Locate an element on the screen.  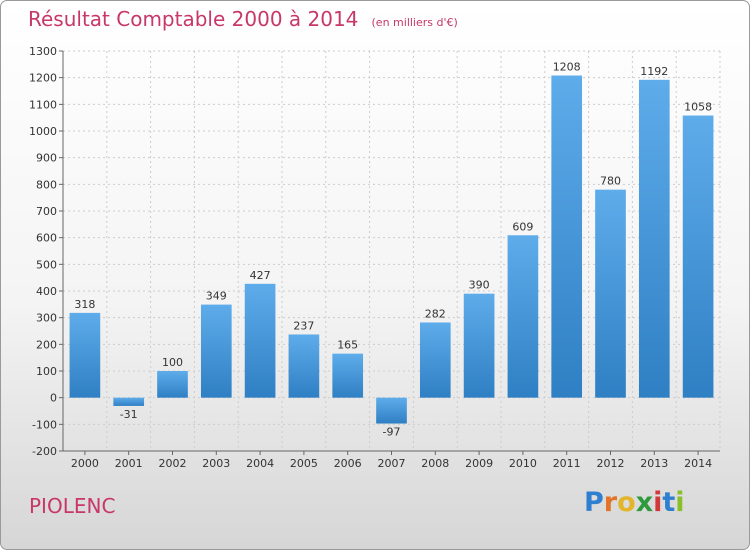
bar-2004 is located at coordinates (260, 340).